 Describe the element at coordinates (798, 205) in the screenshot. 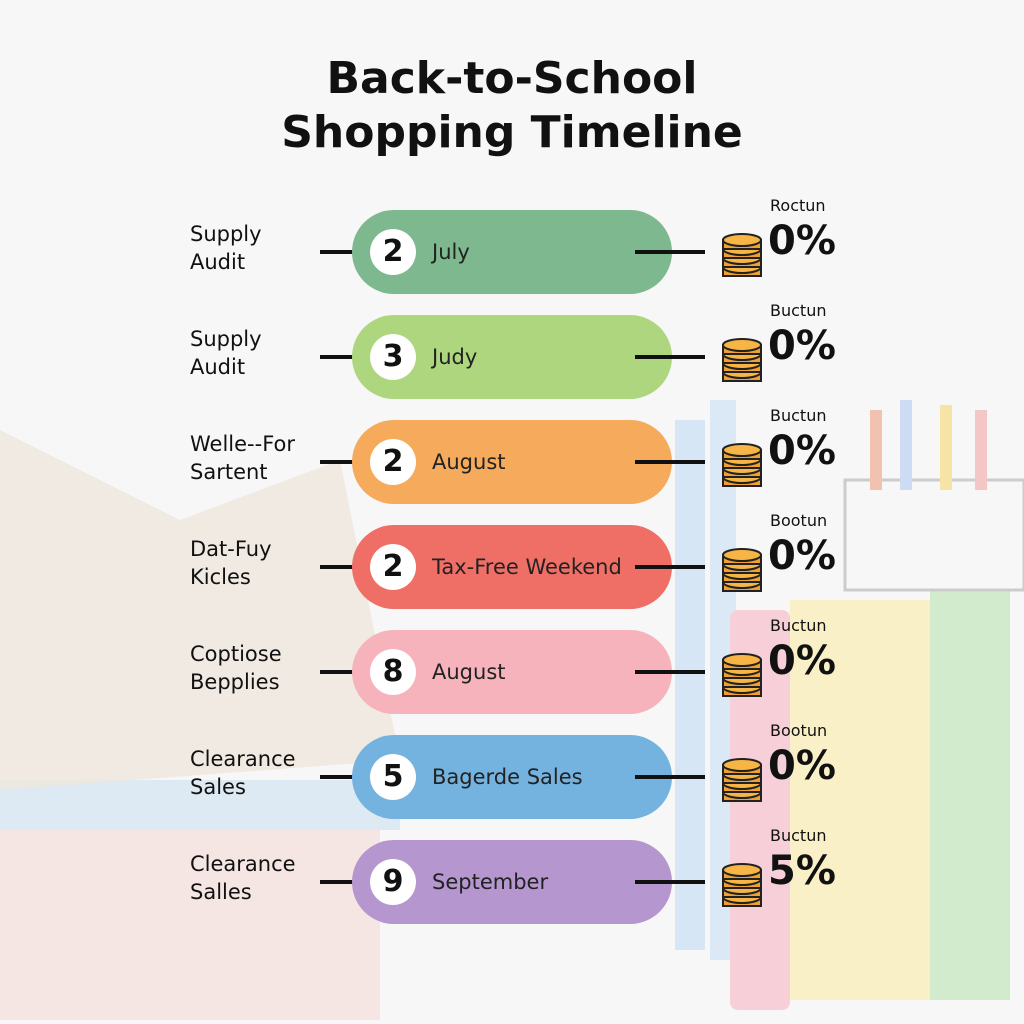

I see `savings-tag: Roctun` at that location.